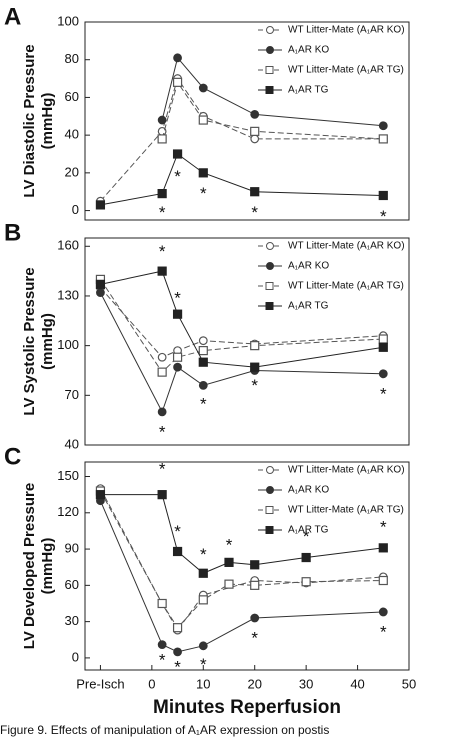  I want to click on y-tick-label: 120, so click(68, 511).